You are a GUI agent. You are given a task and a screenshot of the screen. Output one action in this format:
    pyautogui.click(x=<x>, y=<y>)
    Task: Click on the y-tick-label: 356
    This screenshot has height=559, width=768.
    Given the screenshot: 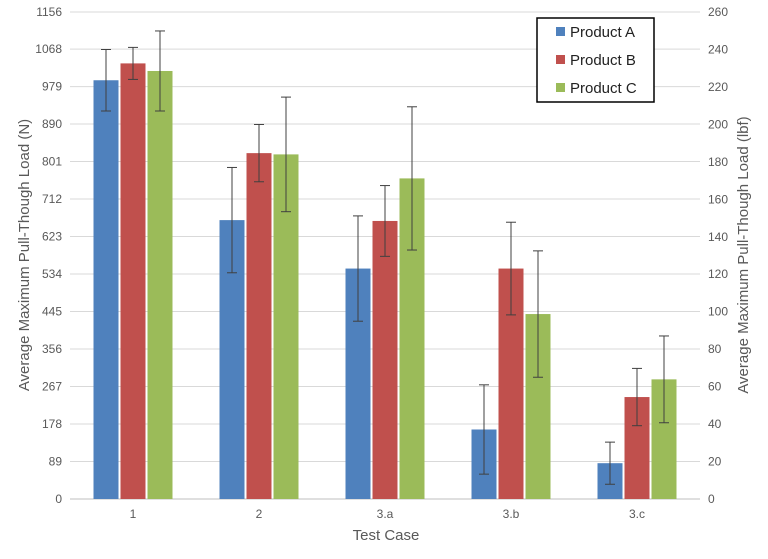 What is the action you would take?
    pyautogui.click(x=52, y=349)
    